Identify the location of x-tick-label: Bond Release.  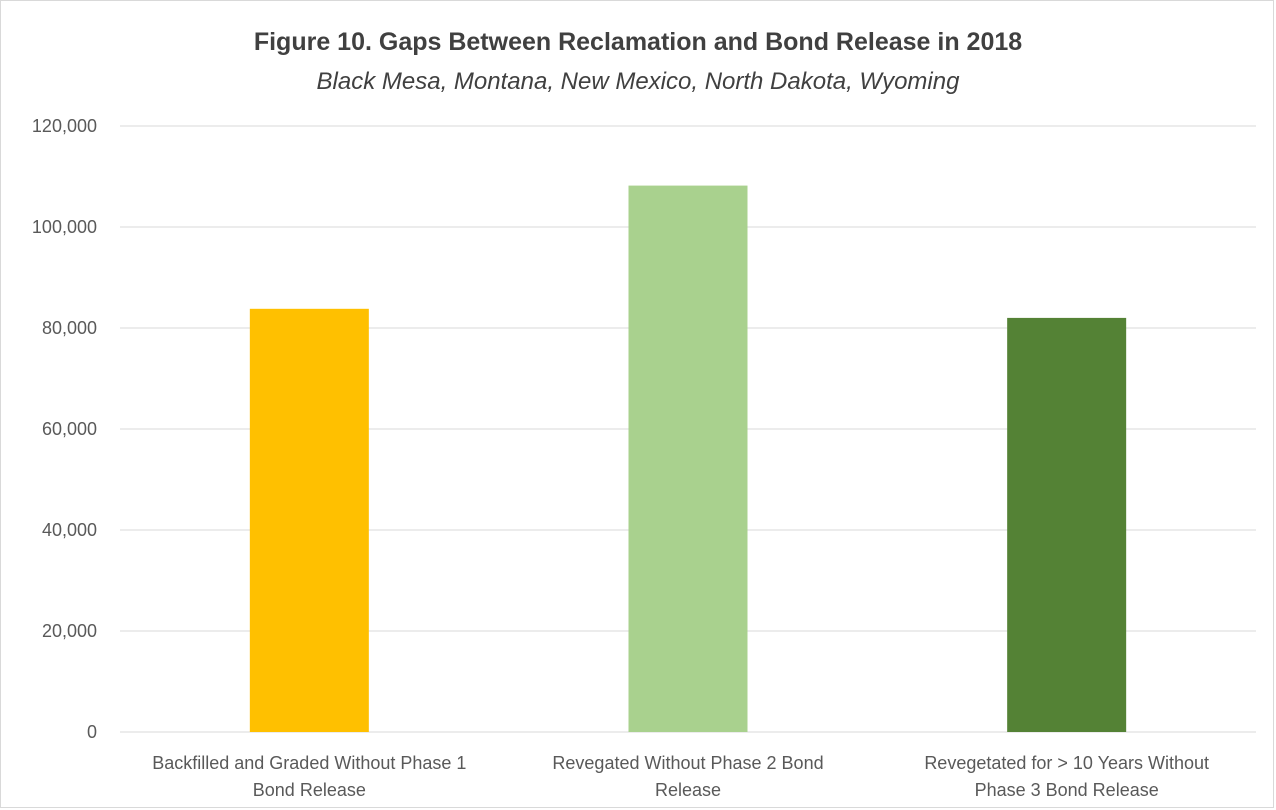
(309, 790).